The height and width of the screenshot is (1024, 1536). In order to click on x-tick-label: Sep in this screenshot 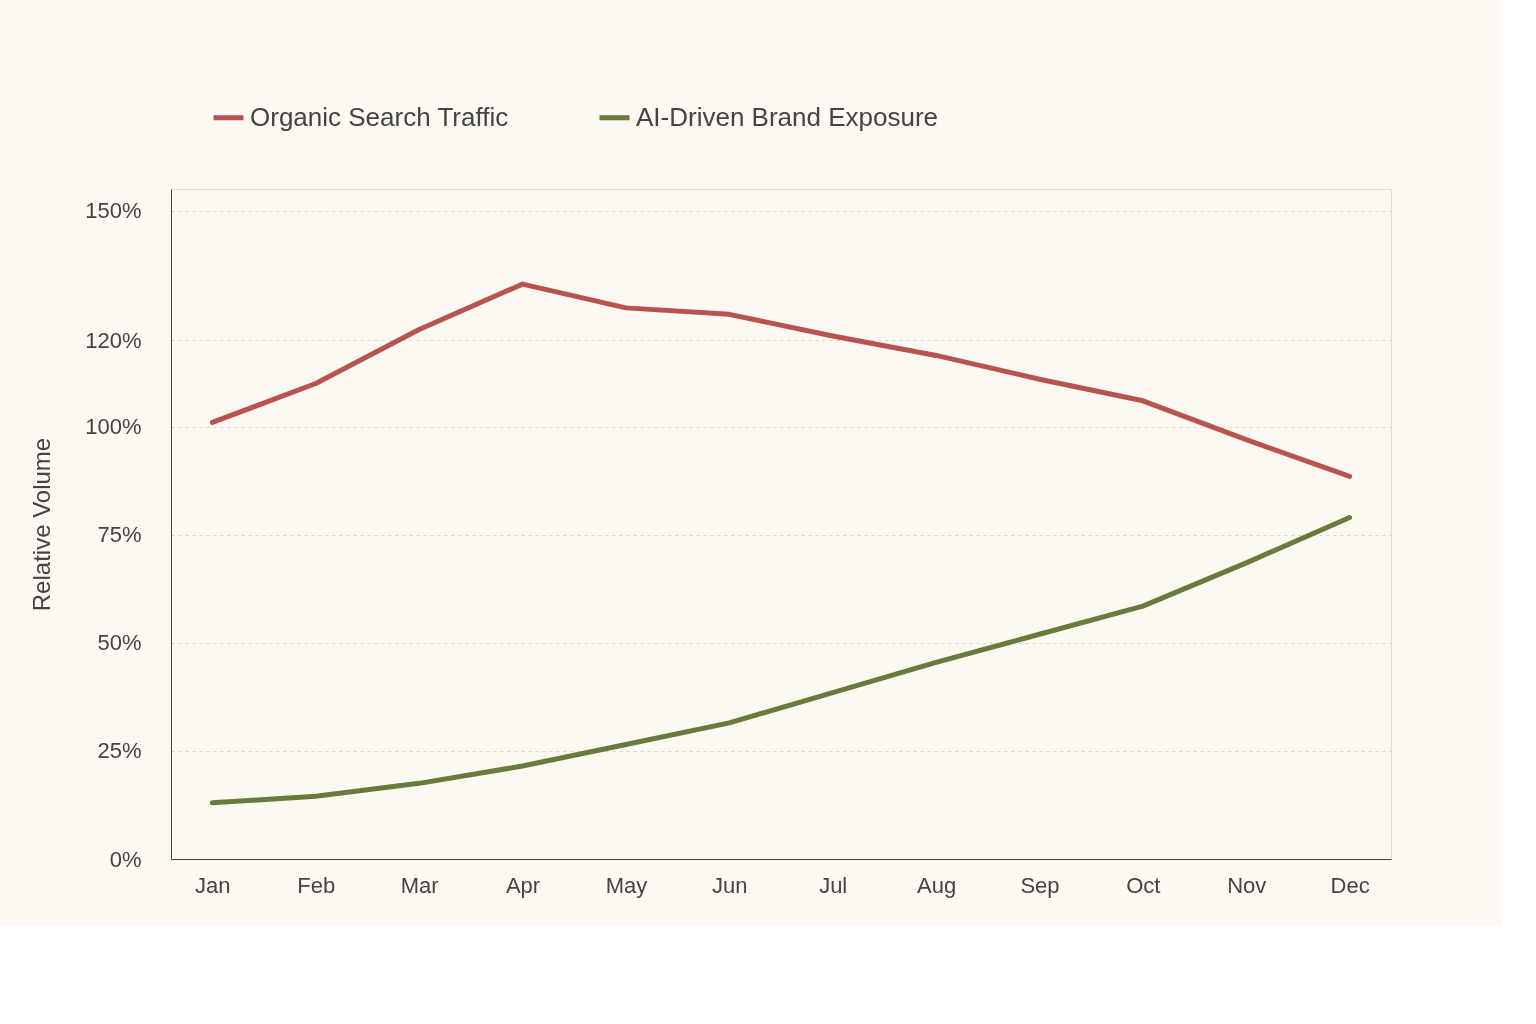, I will do `click(1040, 885)`.